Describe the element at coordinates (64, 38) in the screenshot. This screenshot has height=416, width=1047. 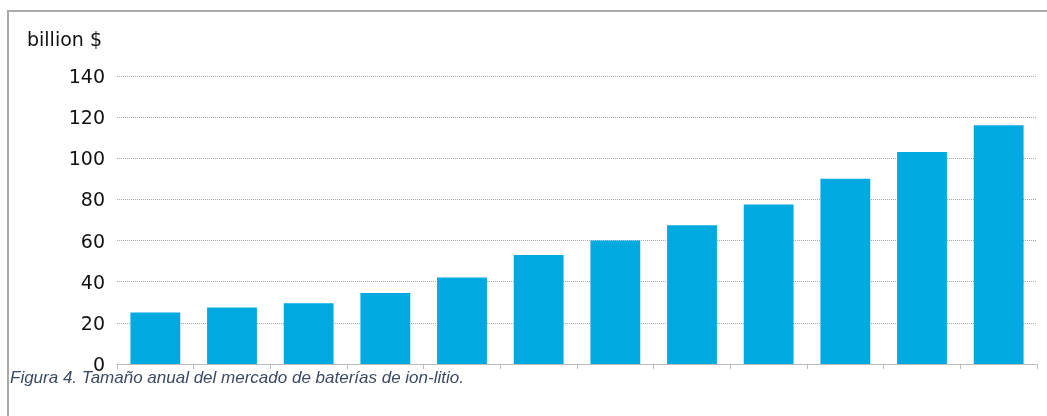
I see `y-axis-title: billion $` at that location.